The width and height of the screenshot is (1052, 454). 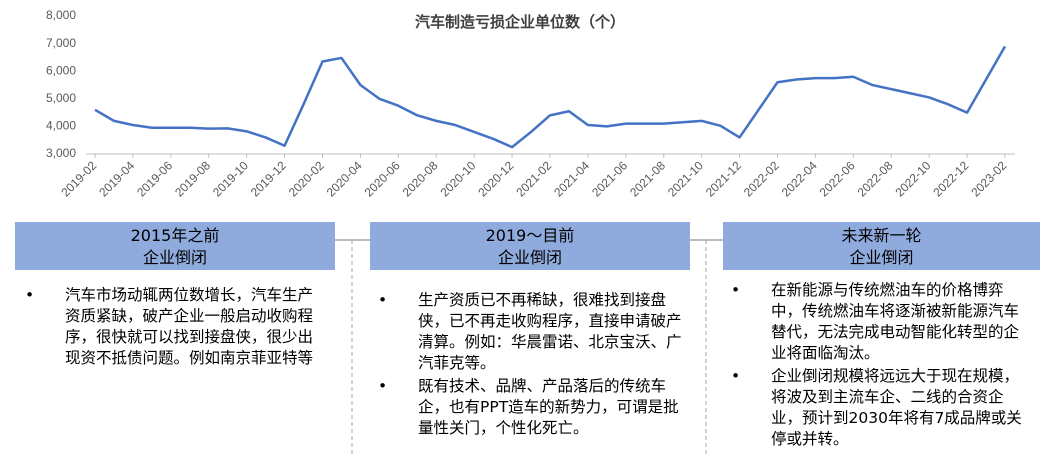 I want to click on panel-title: 2019～目前, so click(x=530, y=235).